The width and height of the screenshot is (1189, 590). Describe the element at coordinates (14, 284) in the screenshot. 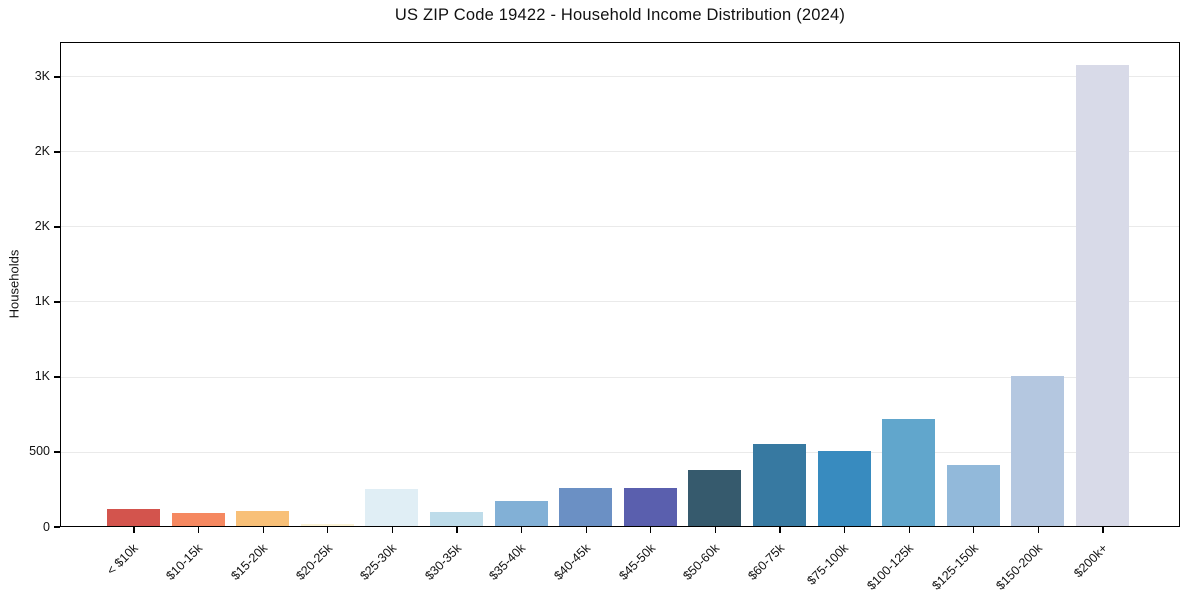

I see `y-axis-label: Households` at that location.